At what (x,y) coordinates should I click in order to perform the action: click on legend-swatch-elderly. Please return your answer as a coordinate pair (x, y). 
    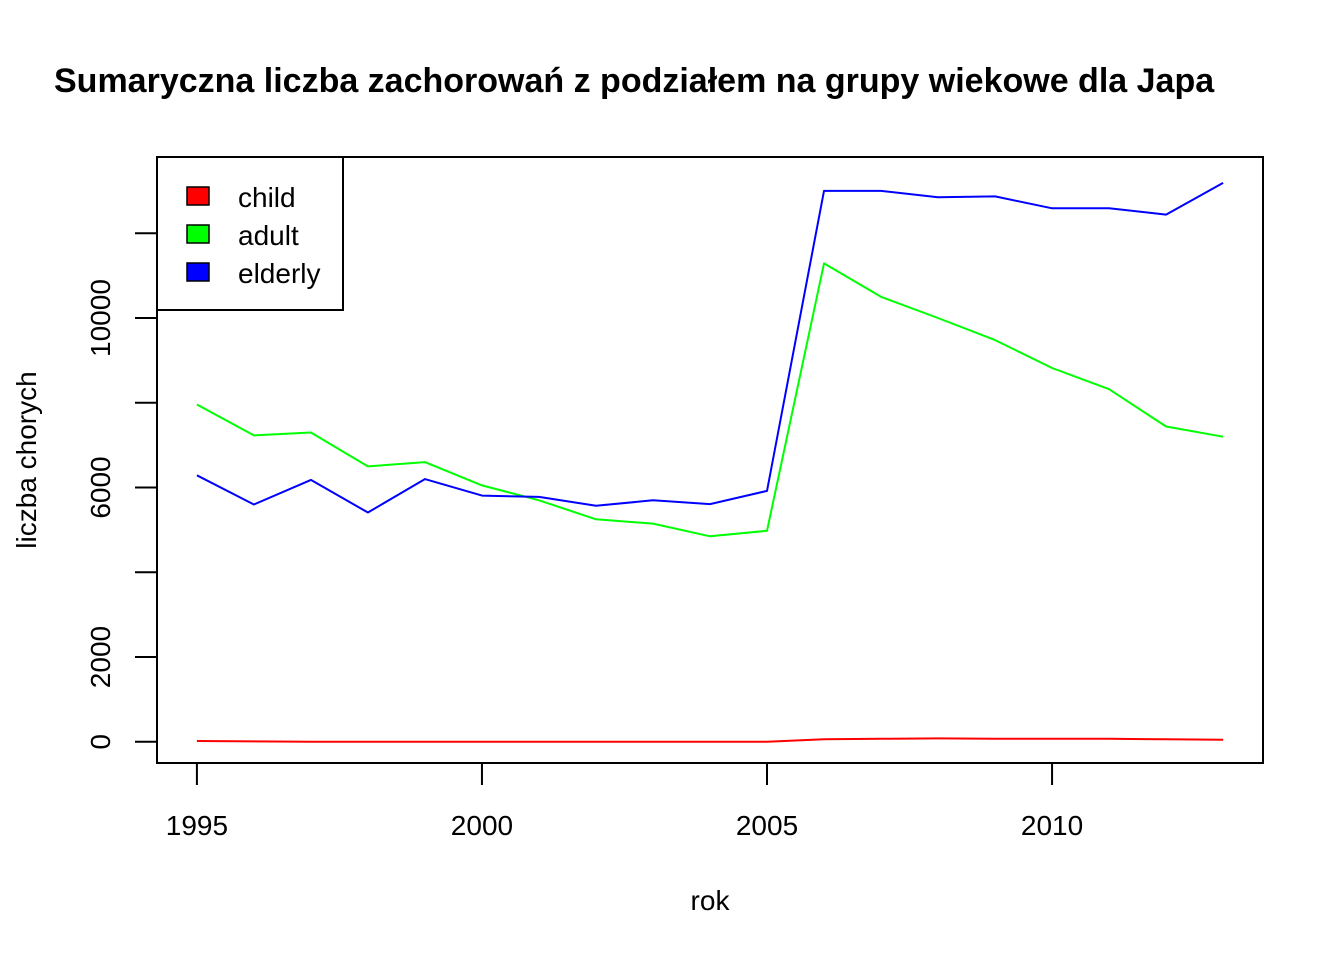
    Looking at the image, I should click on (198, 272).